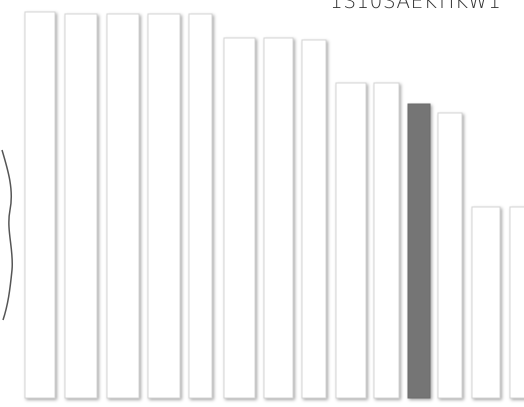 The width and height of the screenshot is (524, 407). What do you see at coordinates (7, 235) in the screenshot?
I see `decorative-curve` at bounding box center [7, 235].